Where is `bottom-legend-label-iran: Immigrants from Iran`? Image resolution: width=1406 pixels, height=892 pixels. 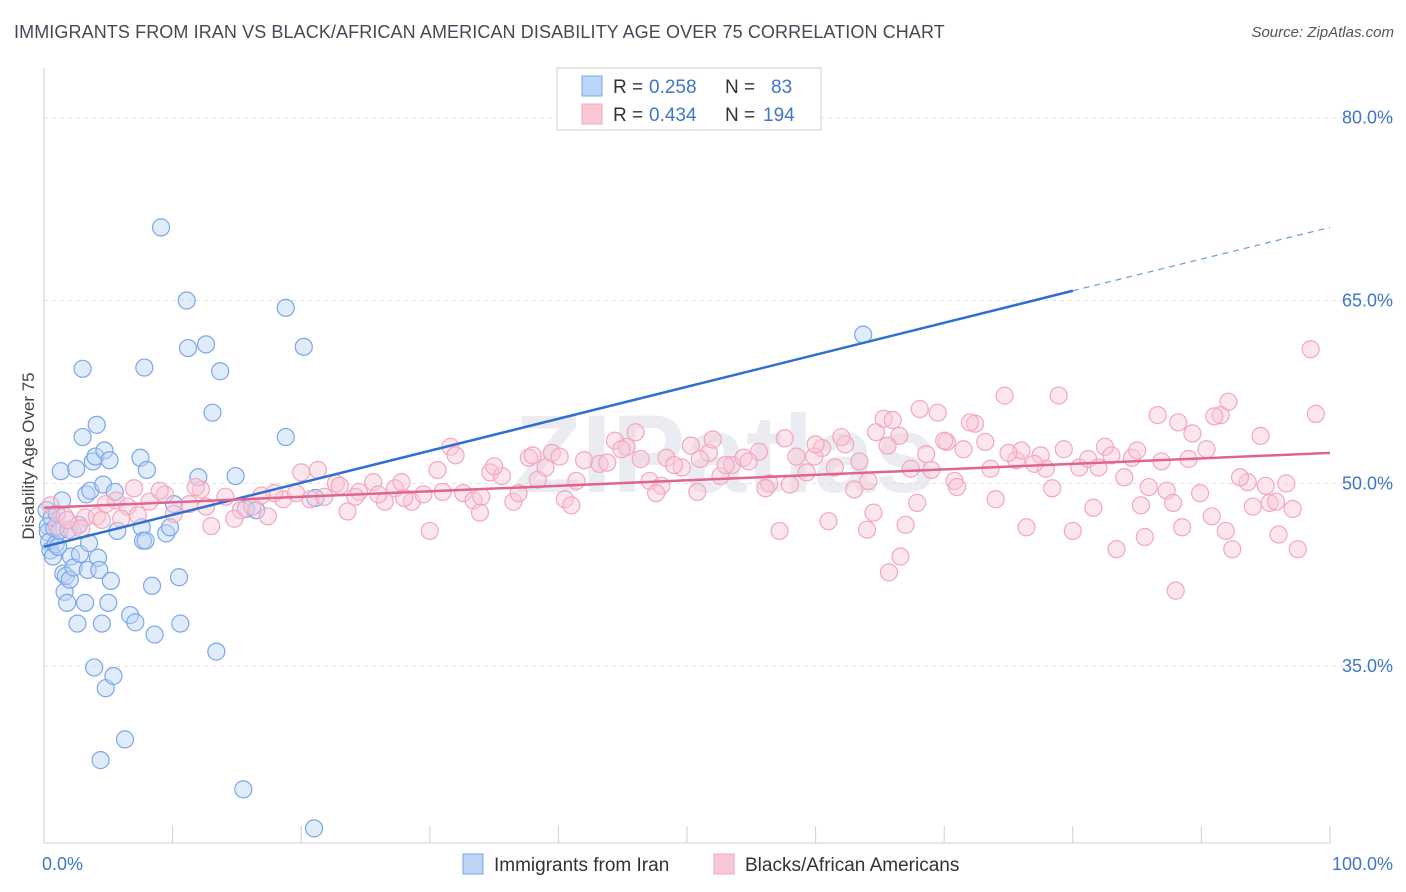 bottom-legend-label-iran: Immigrants from Iran is located at coordinates (581, 865).